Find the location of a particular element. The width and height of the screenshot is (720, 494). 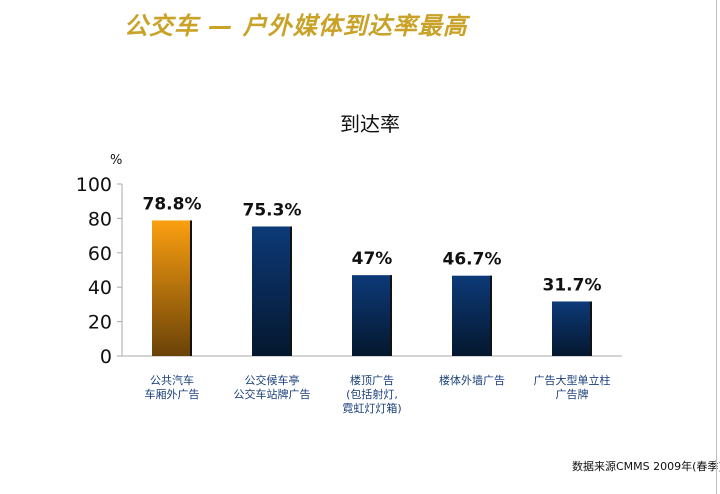

y-tick-label: 60 is located at coordinates (100, 254).